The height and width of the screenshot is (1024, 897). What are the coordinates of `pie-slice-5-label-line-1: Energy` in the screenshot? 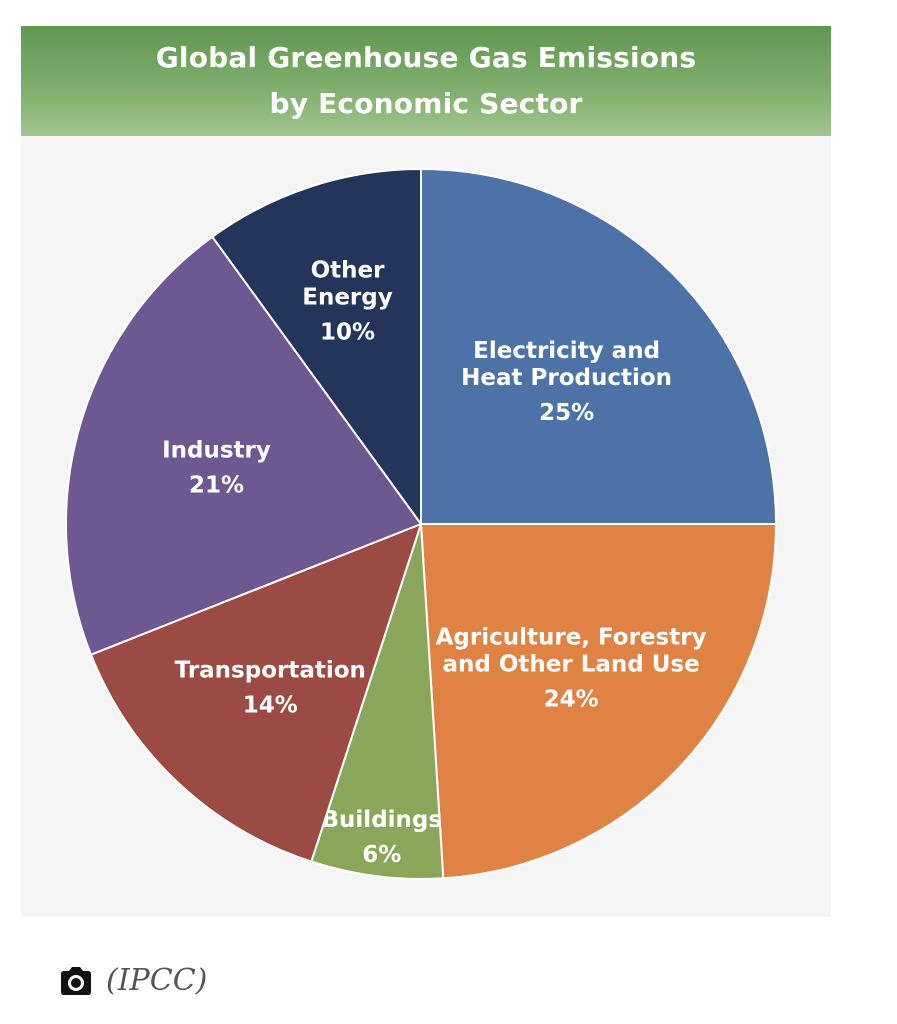 It's located at (347, 297).